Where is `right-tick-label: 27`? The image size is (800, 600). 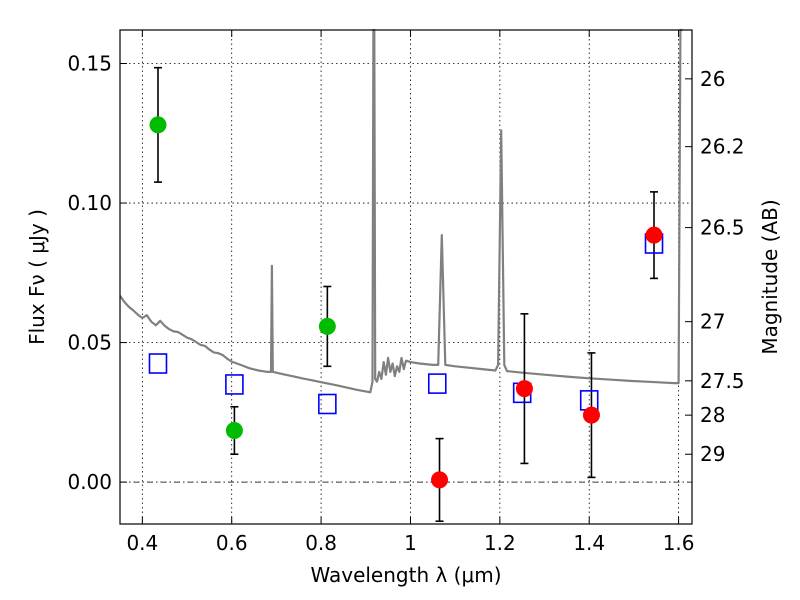
right-tick-label: 27 is located at coordinates (712, 322).